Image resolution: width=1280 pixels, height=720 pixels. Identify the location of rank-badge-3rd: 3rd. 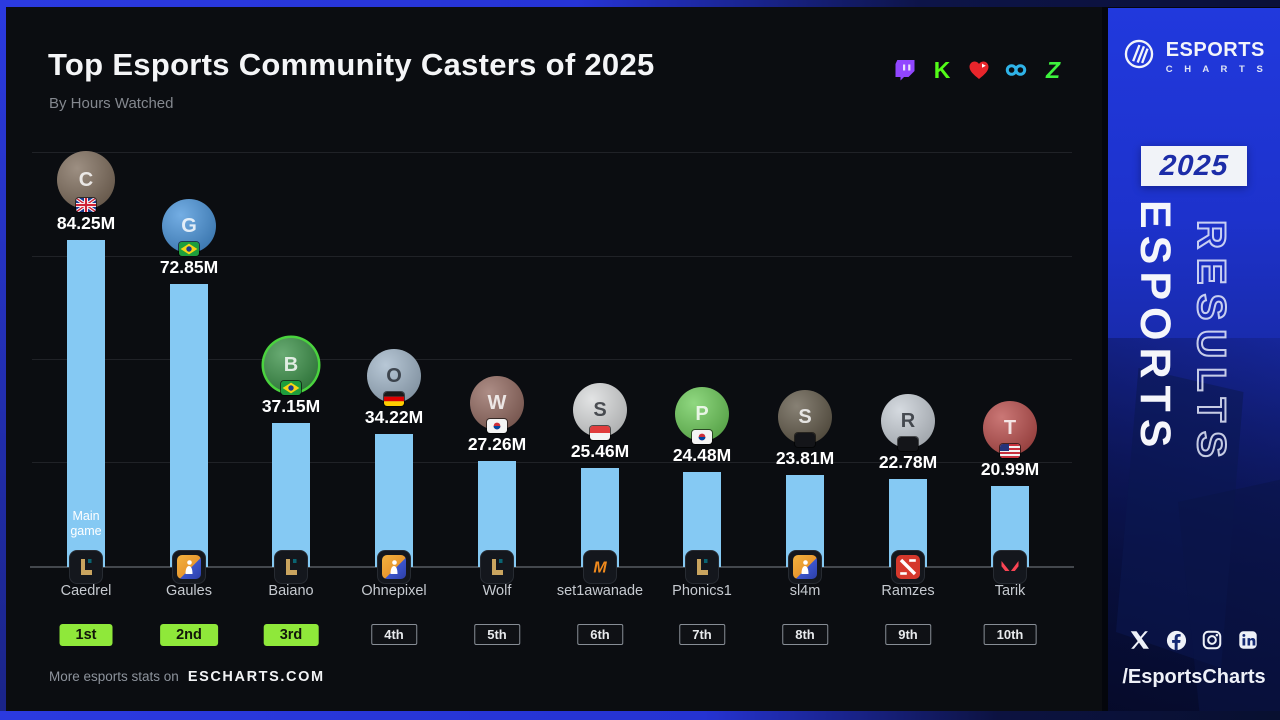
(291, 635).